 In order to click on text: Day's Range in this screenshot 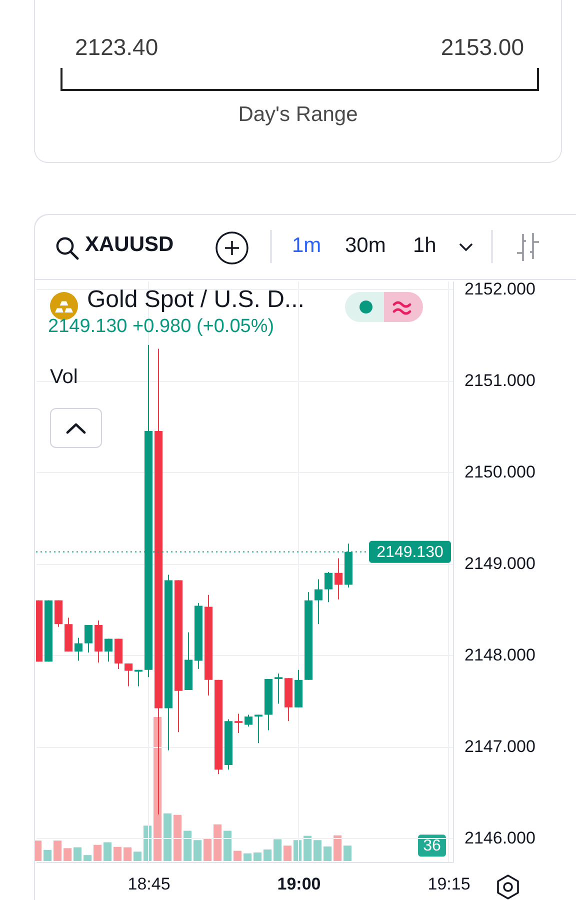, I will do `click(298, 115)`.